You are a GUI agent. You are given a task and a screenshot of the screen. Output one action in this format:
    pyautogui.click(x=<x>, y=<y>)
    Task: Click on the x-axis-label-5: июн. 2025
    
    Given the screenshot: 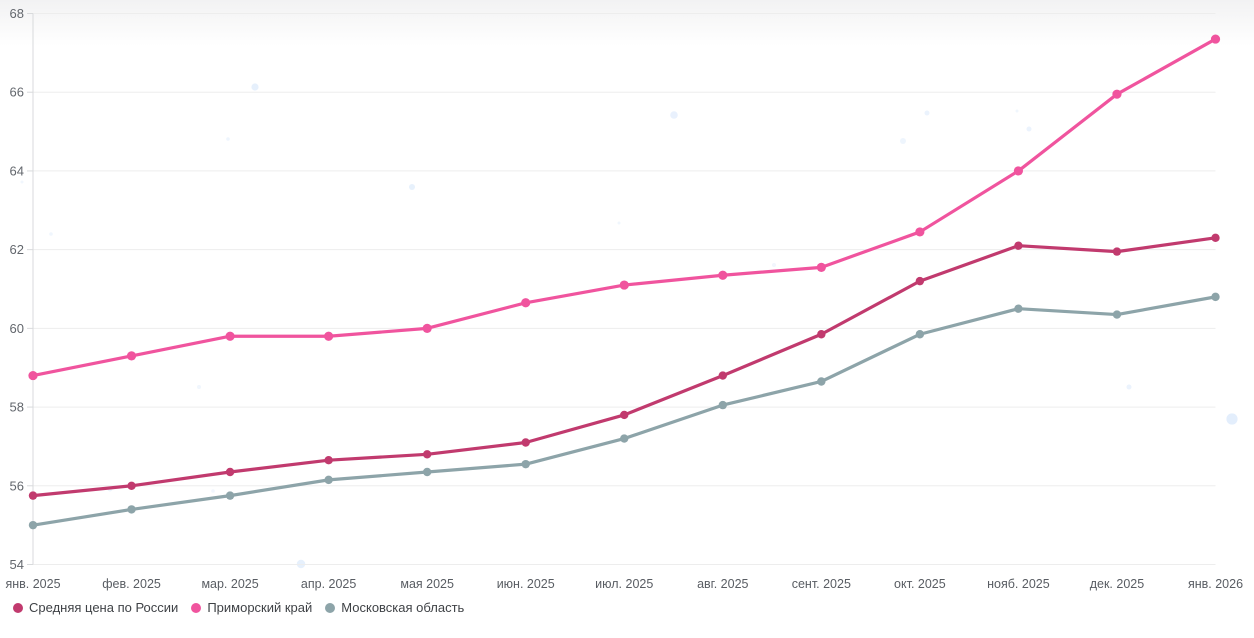 What is the action you would take?
    pyautogui.click(x=526, y=584)
    